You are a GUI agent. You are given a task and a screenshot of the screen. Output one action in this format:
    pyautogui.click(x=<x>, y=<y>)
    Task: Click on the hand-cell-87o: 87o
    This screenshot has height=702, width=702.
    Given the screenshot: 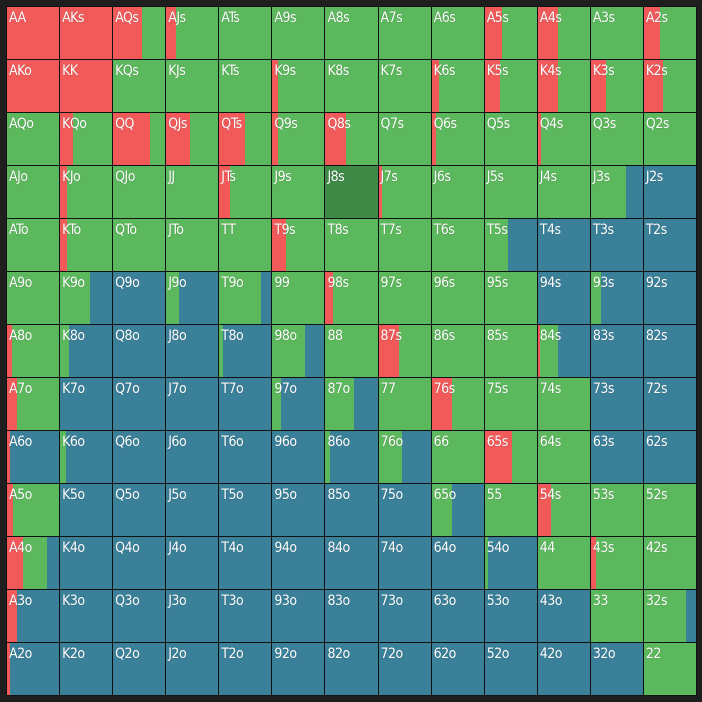 What is the action you would take?
    pyautogui.click(x=351, y=404)
    